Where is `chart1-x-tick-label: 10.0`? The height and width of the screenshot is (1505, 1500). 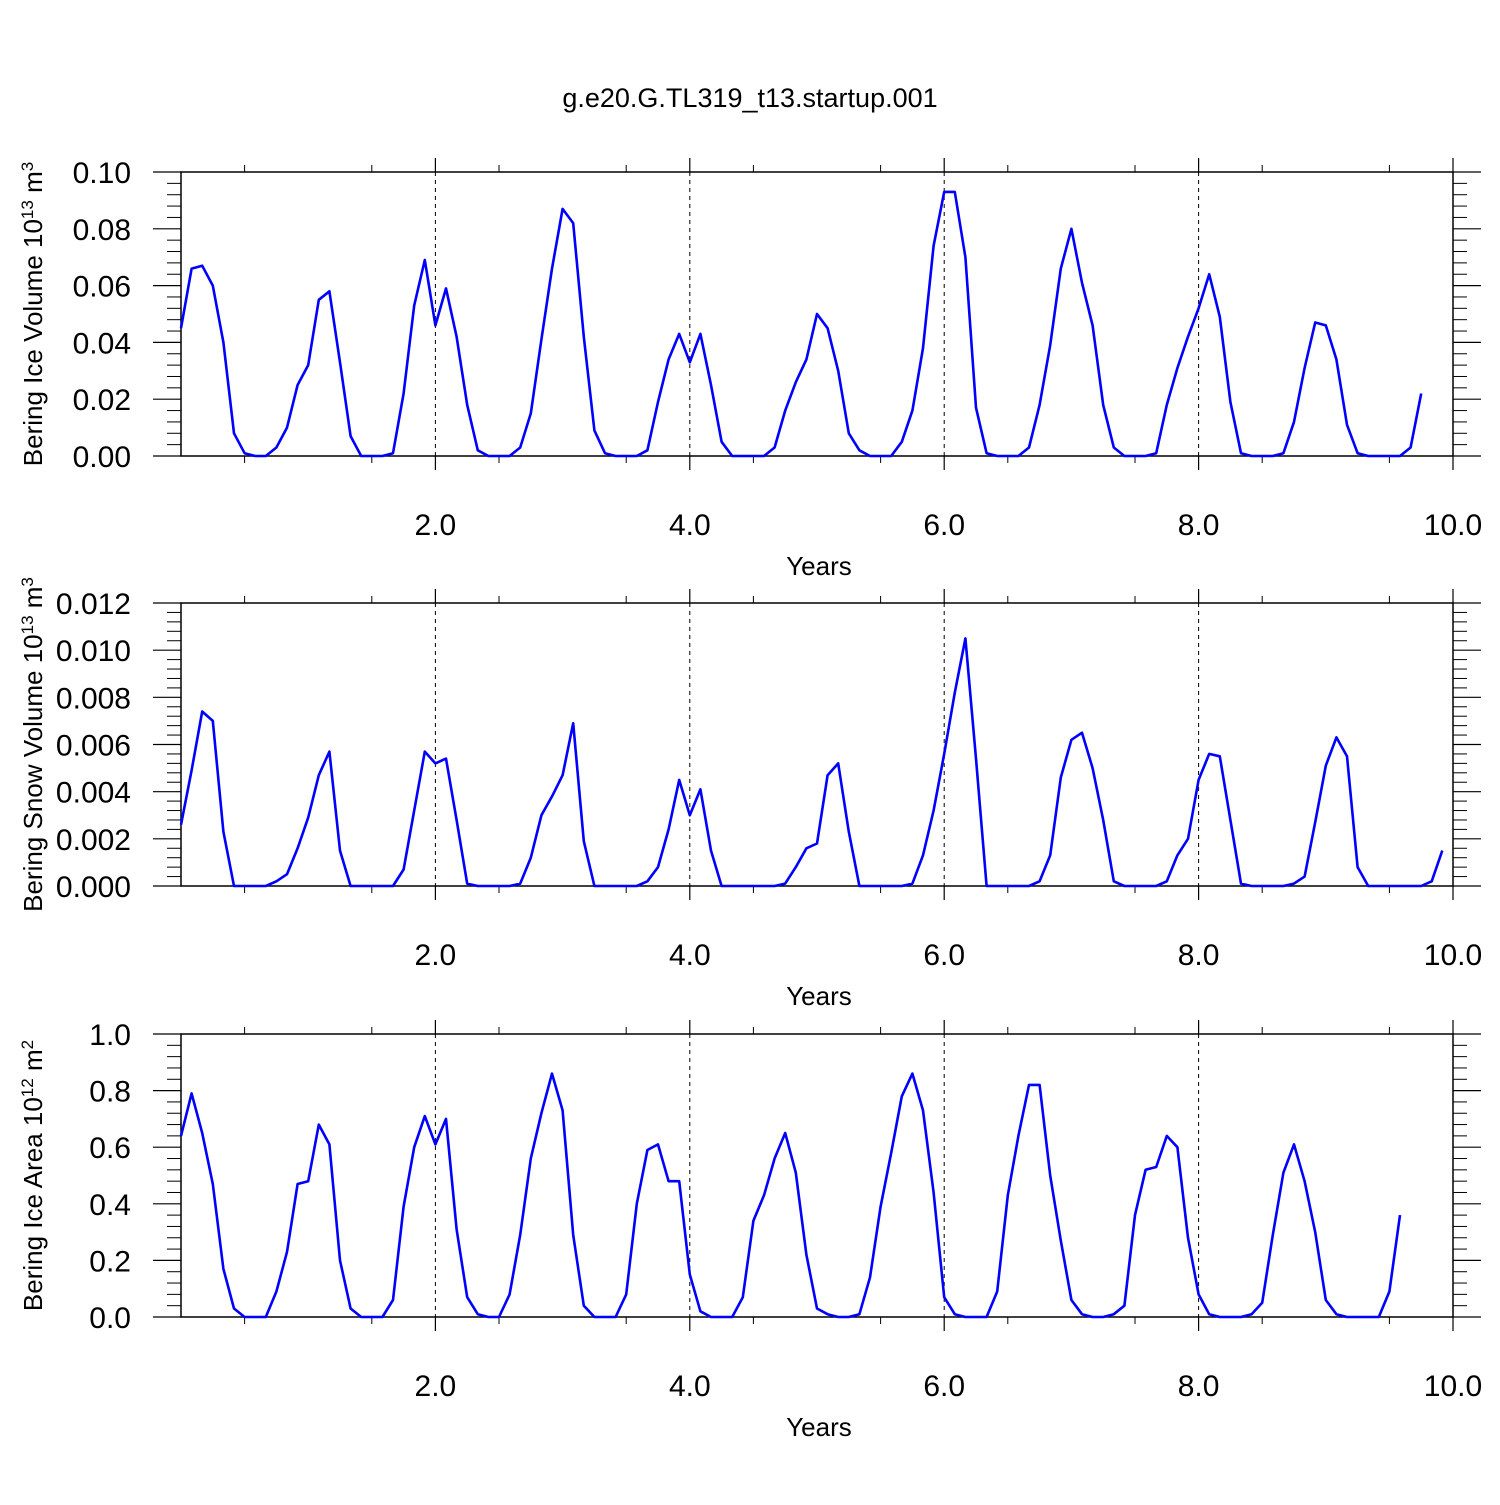
chart1-x-tick-label: 10.0 is located at coordinates (1453, 525).